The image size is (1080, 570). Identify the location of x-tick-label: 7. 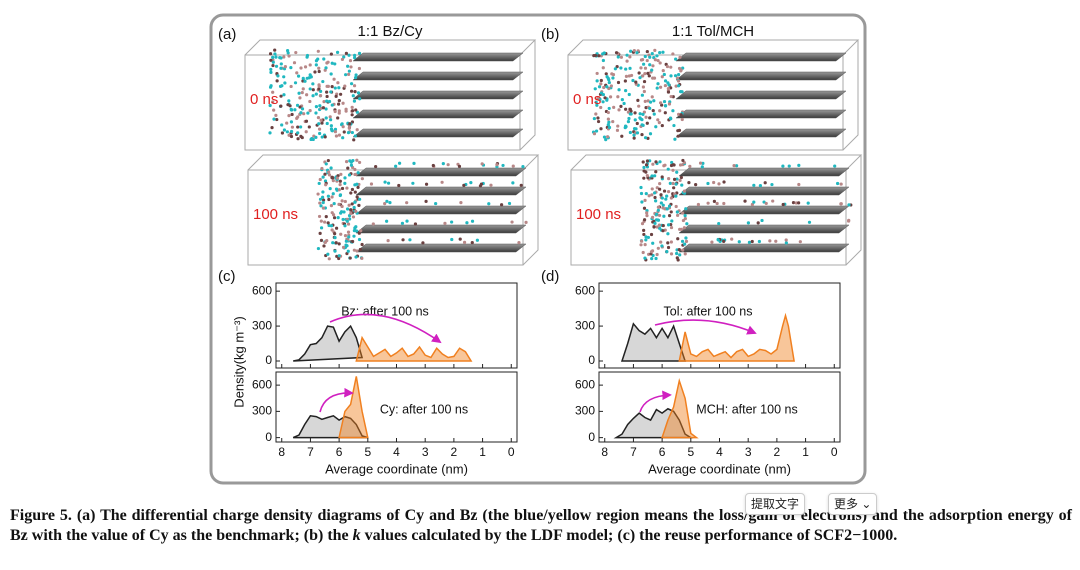
(633, 452).